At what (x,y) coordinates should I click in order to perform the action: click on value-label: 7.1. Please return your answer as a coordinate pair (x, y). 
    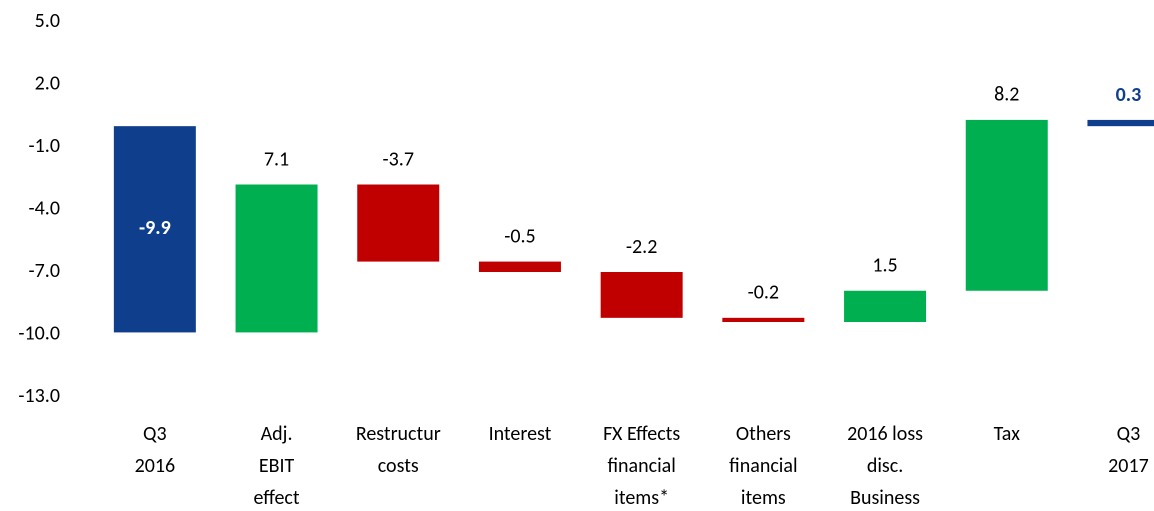
    Looking at the image, I should click on (276, 159).